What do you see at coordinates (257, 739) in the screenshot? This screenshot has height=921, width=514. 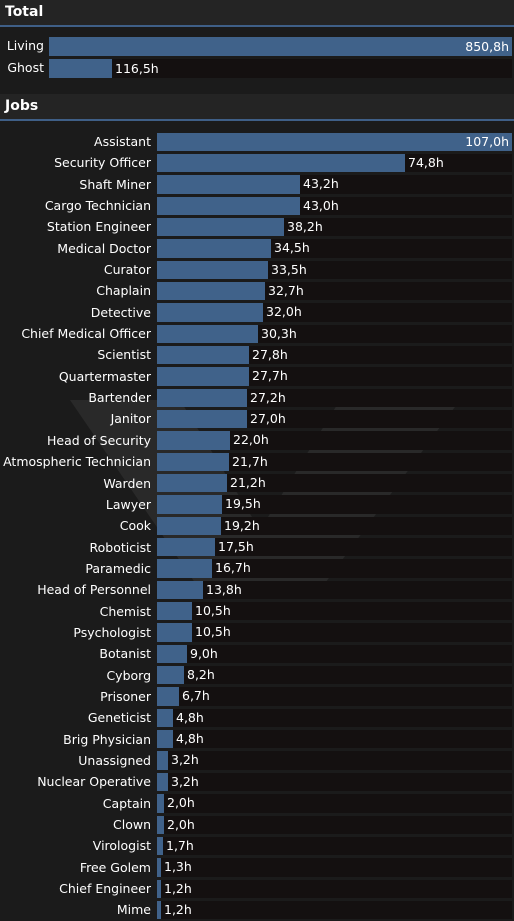 I see `jobs-row-brig-physician: Brig Physician 4,8h` at bounding box center [257, 739].